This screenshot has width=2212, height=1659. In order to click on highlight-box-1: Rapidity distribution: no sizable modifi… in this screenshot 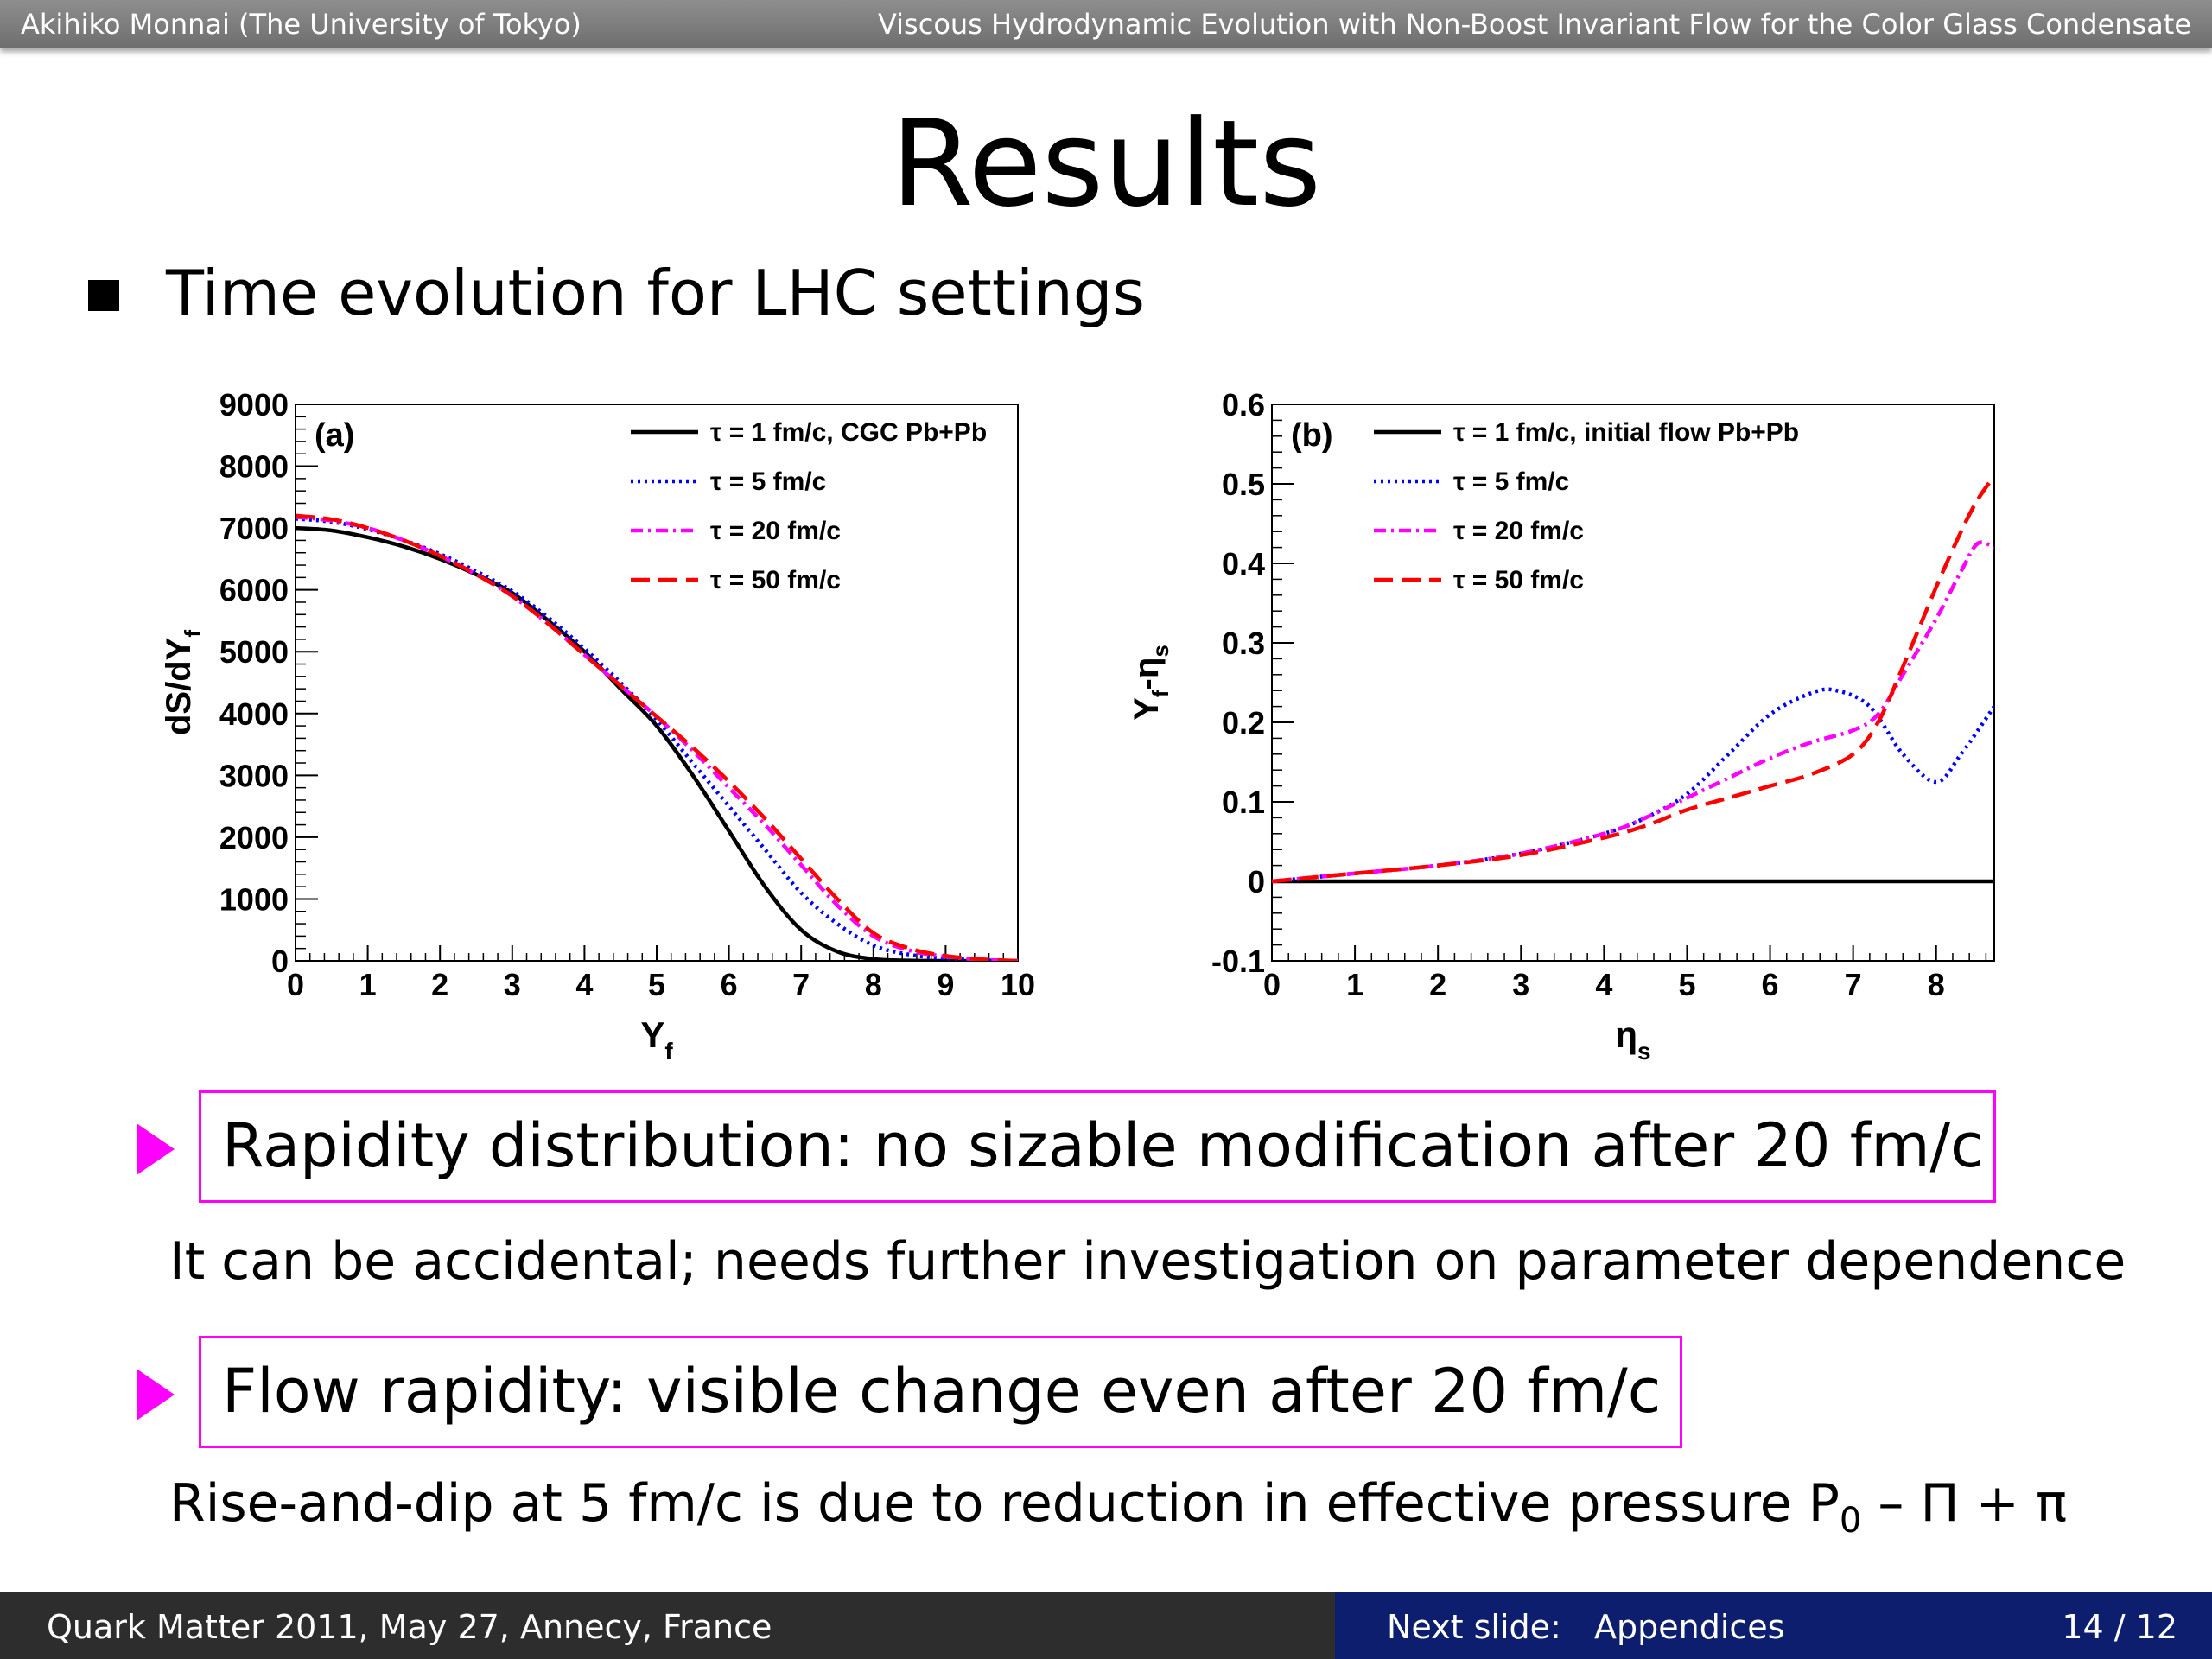, I will do `click(1097, 1146)`.